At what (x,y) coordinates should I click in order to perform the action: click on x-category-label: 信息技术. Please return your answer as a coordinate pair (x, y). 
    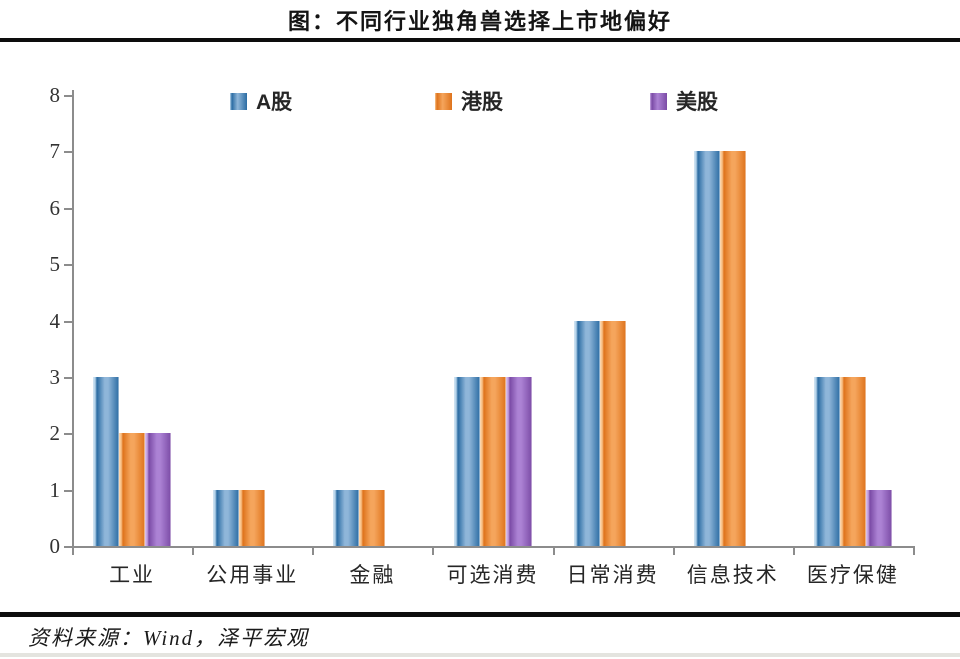
    Looking at the image, I should click on (732, 575).